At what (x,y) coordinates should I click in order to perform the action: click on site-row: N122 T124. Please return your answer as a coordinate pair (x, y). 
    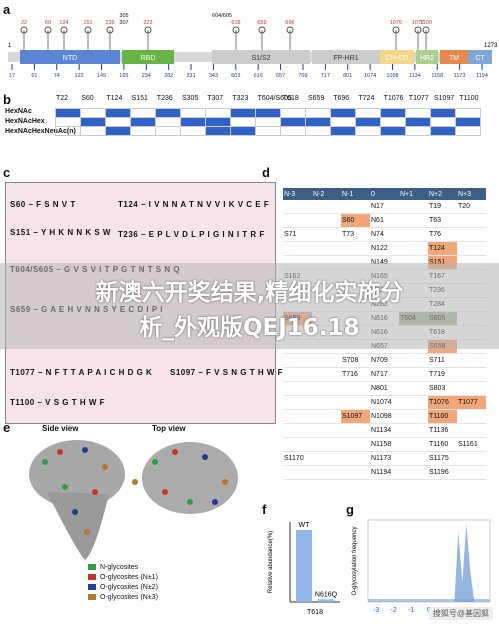
    Looking at the image, I should click on (384, 248).